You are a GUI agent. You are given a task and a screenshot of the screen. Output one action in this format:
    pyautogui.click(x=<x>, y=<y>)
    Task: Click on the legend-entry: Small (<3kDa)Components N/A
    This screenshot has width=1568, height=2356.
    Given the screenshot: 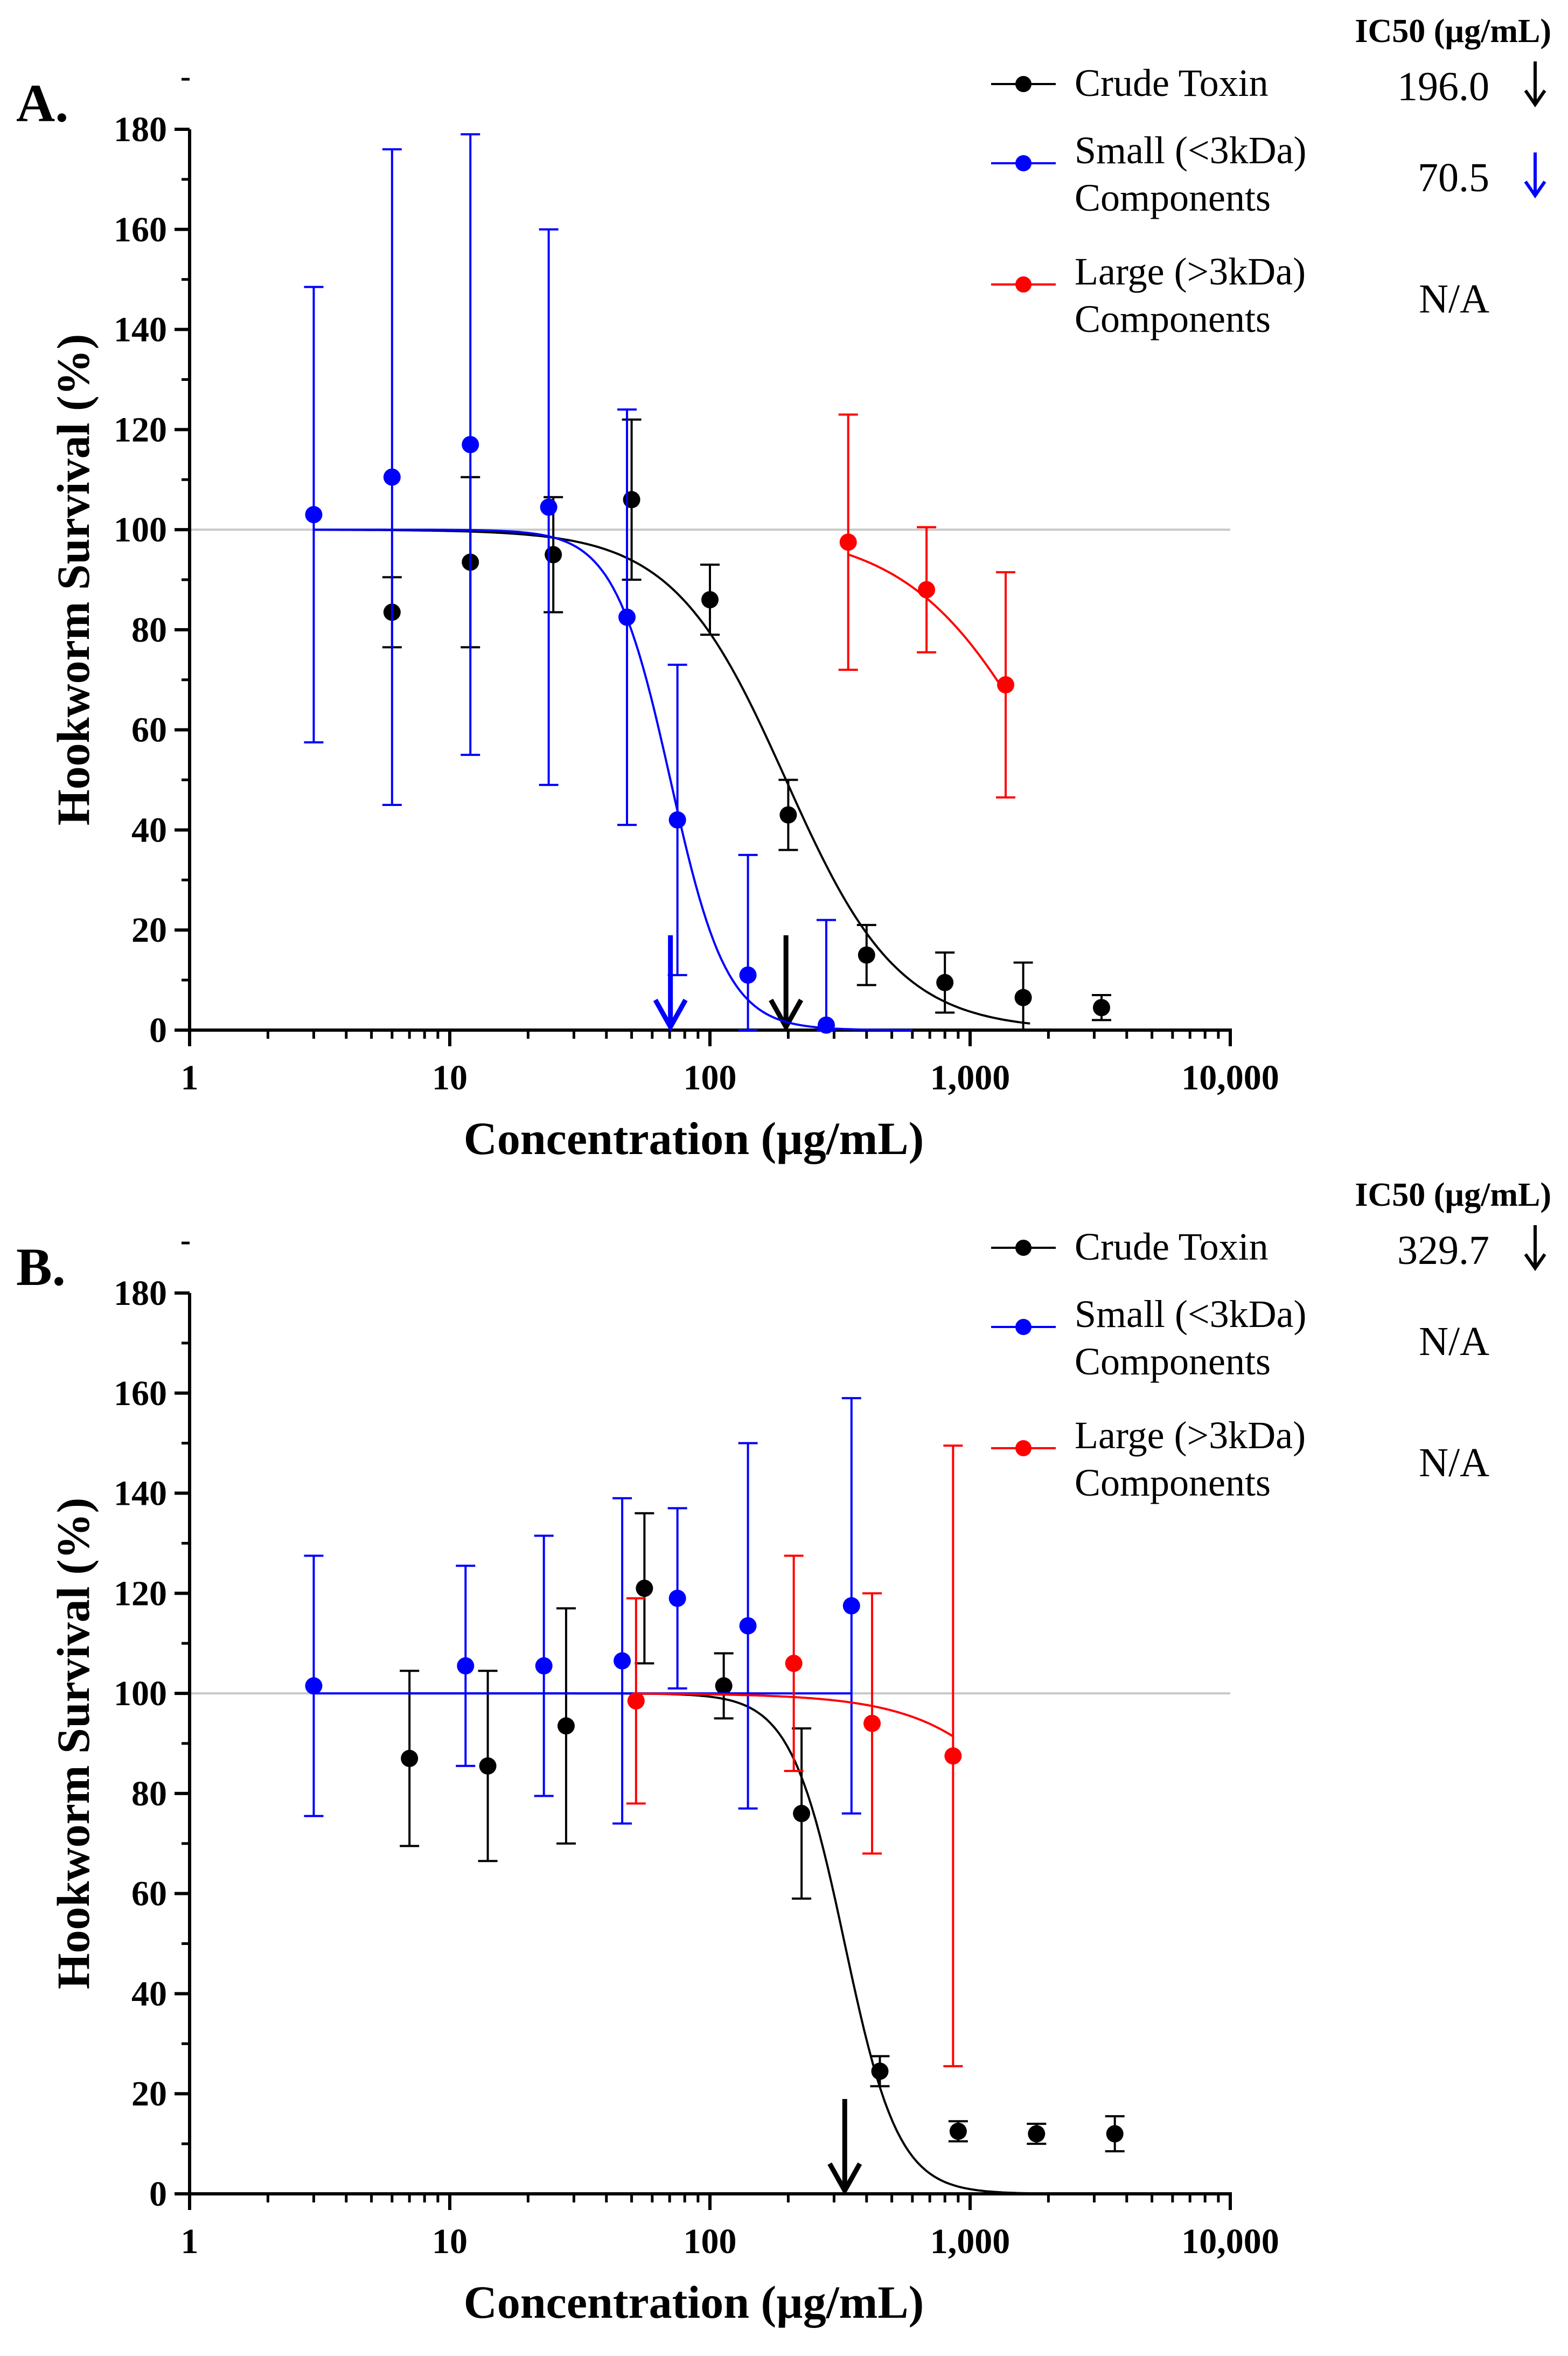 What is the action you would take?
    pyautogui.click(x=1240, y=1338)
    